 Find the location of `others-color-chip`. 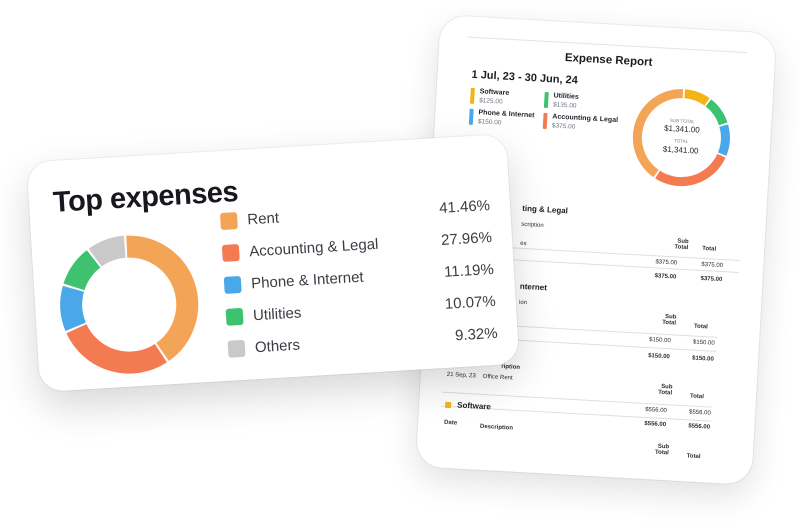

others-color-chip is located at coordinates (236, 348).